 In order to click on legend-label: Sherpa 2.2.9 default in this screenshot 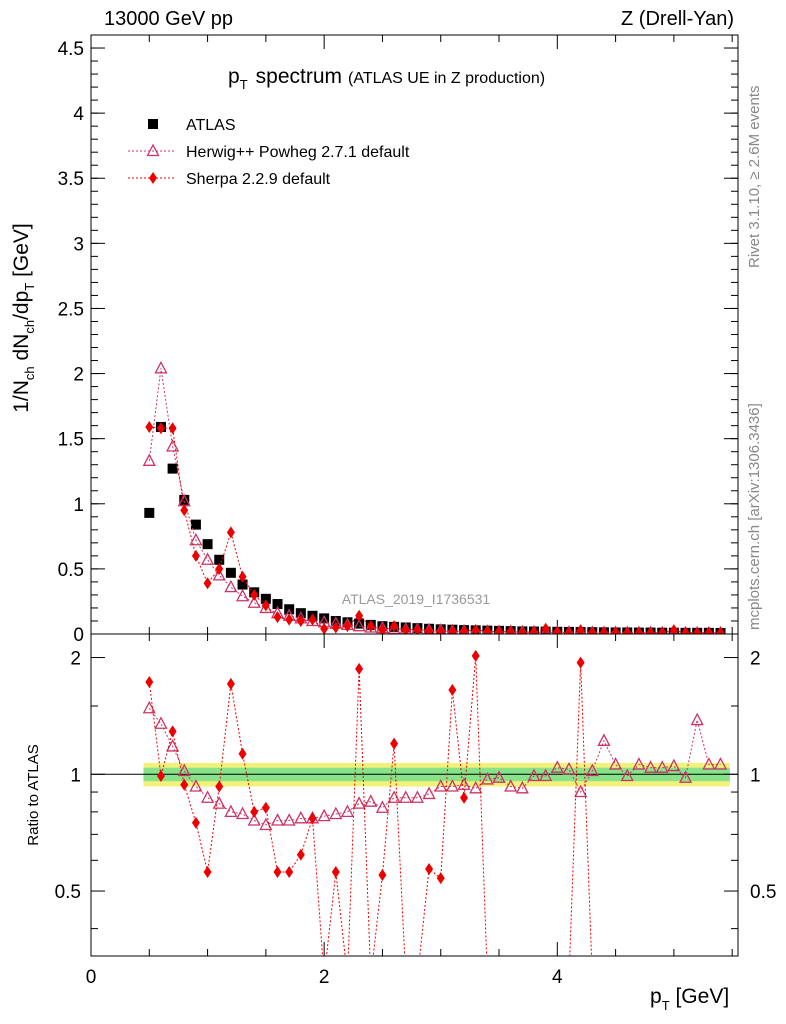, I will do `click(258, 179)`.